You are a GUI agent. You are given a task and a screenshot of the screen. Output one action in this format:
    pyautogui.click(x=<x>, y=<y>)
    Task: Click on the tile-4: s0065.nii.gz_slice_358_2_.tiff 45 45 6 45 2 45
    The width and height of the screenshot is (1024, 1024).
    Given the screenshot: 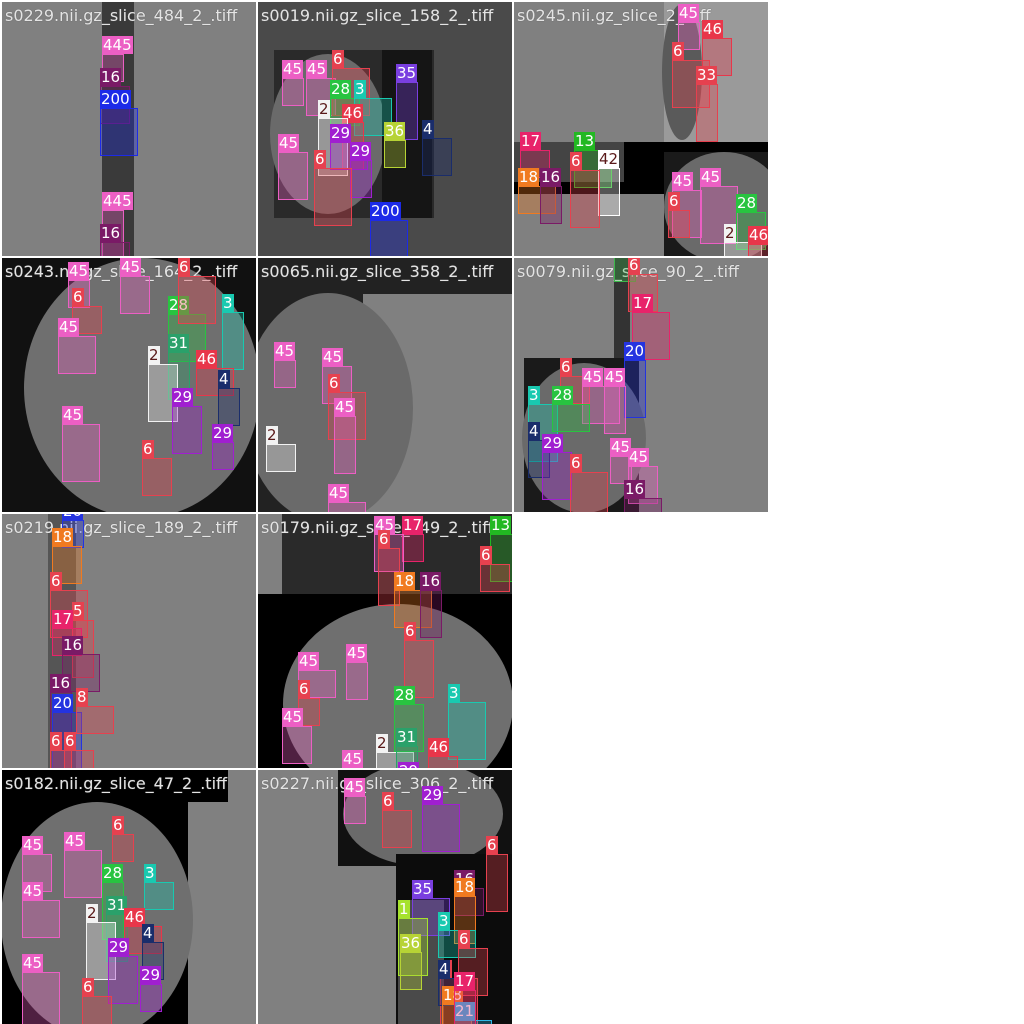 What is the action you would take?
    pyautogui.click(x=385, y=385)
    